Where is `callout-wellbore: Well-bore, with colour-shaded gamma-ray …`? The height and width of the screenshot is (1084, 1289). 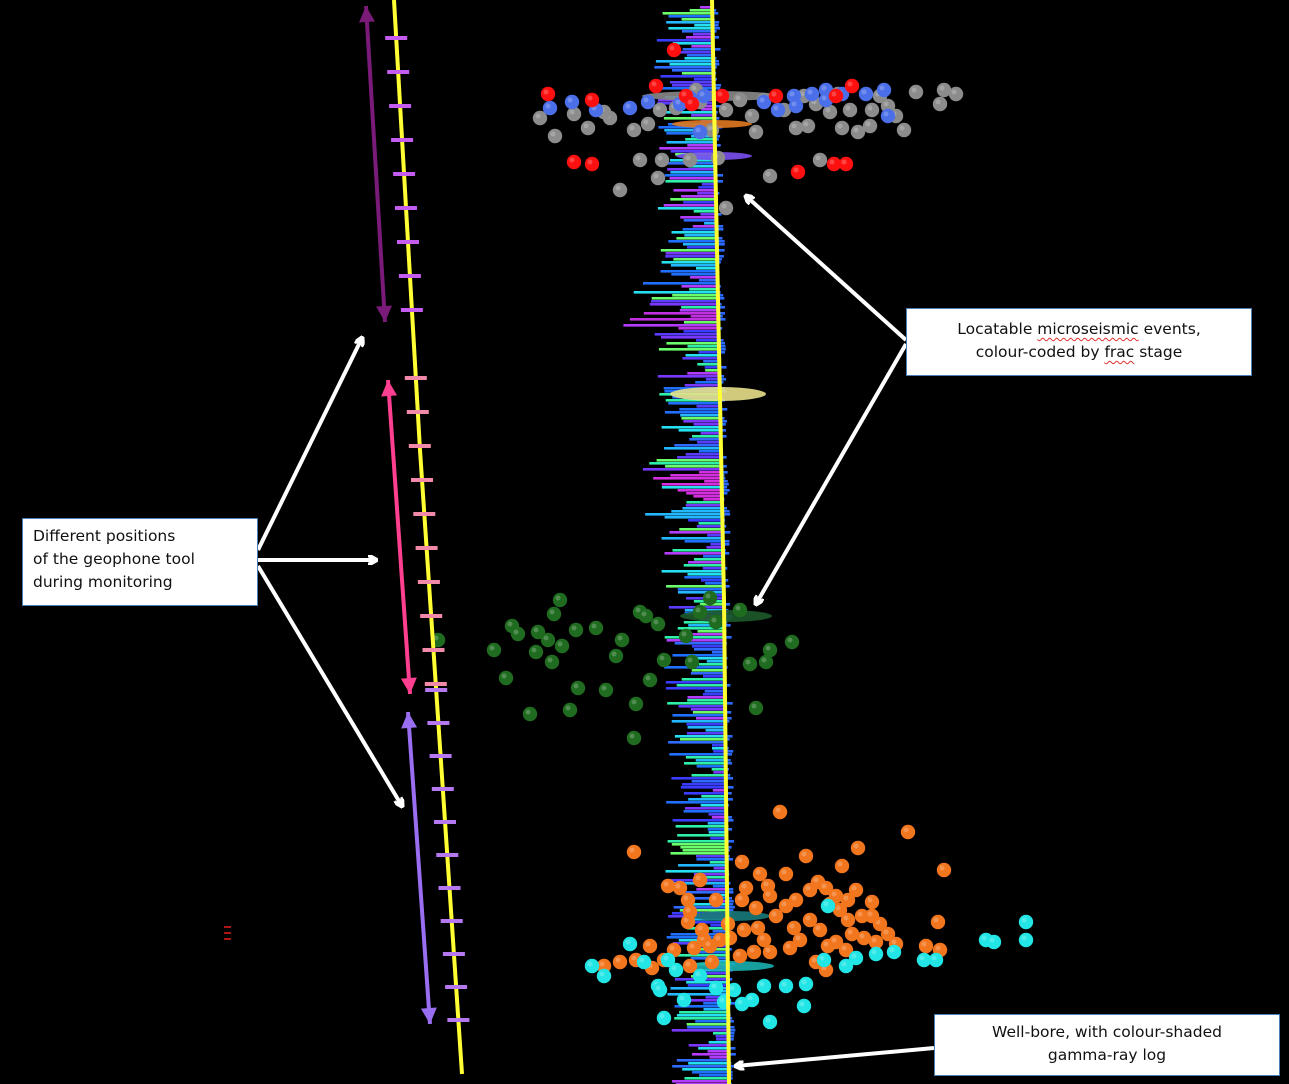
callout-wellbore: Well-bore, with colour-shaded gamma-ray … is located at coordinates (1107, 1045).